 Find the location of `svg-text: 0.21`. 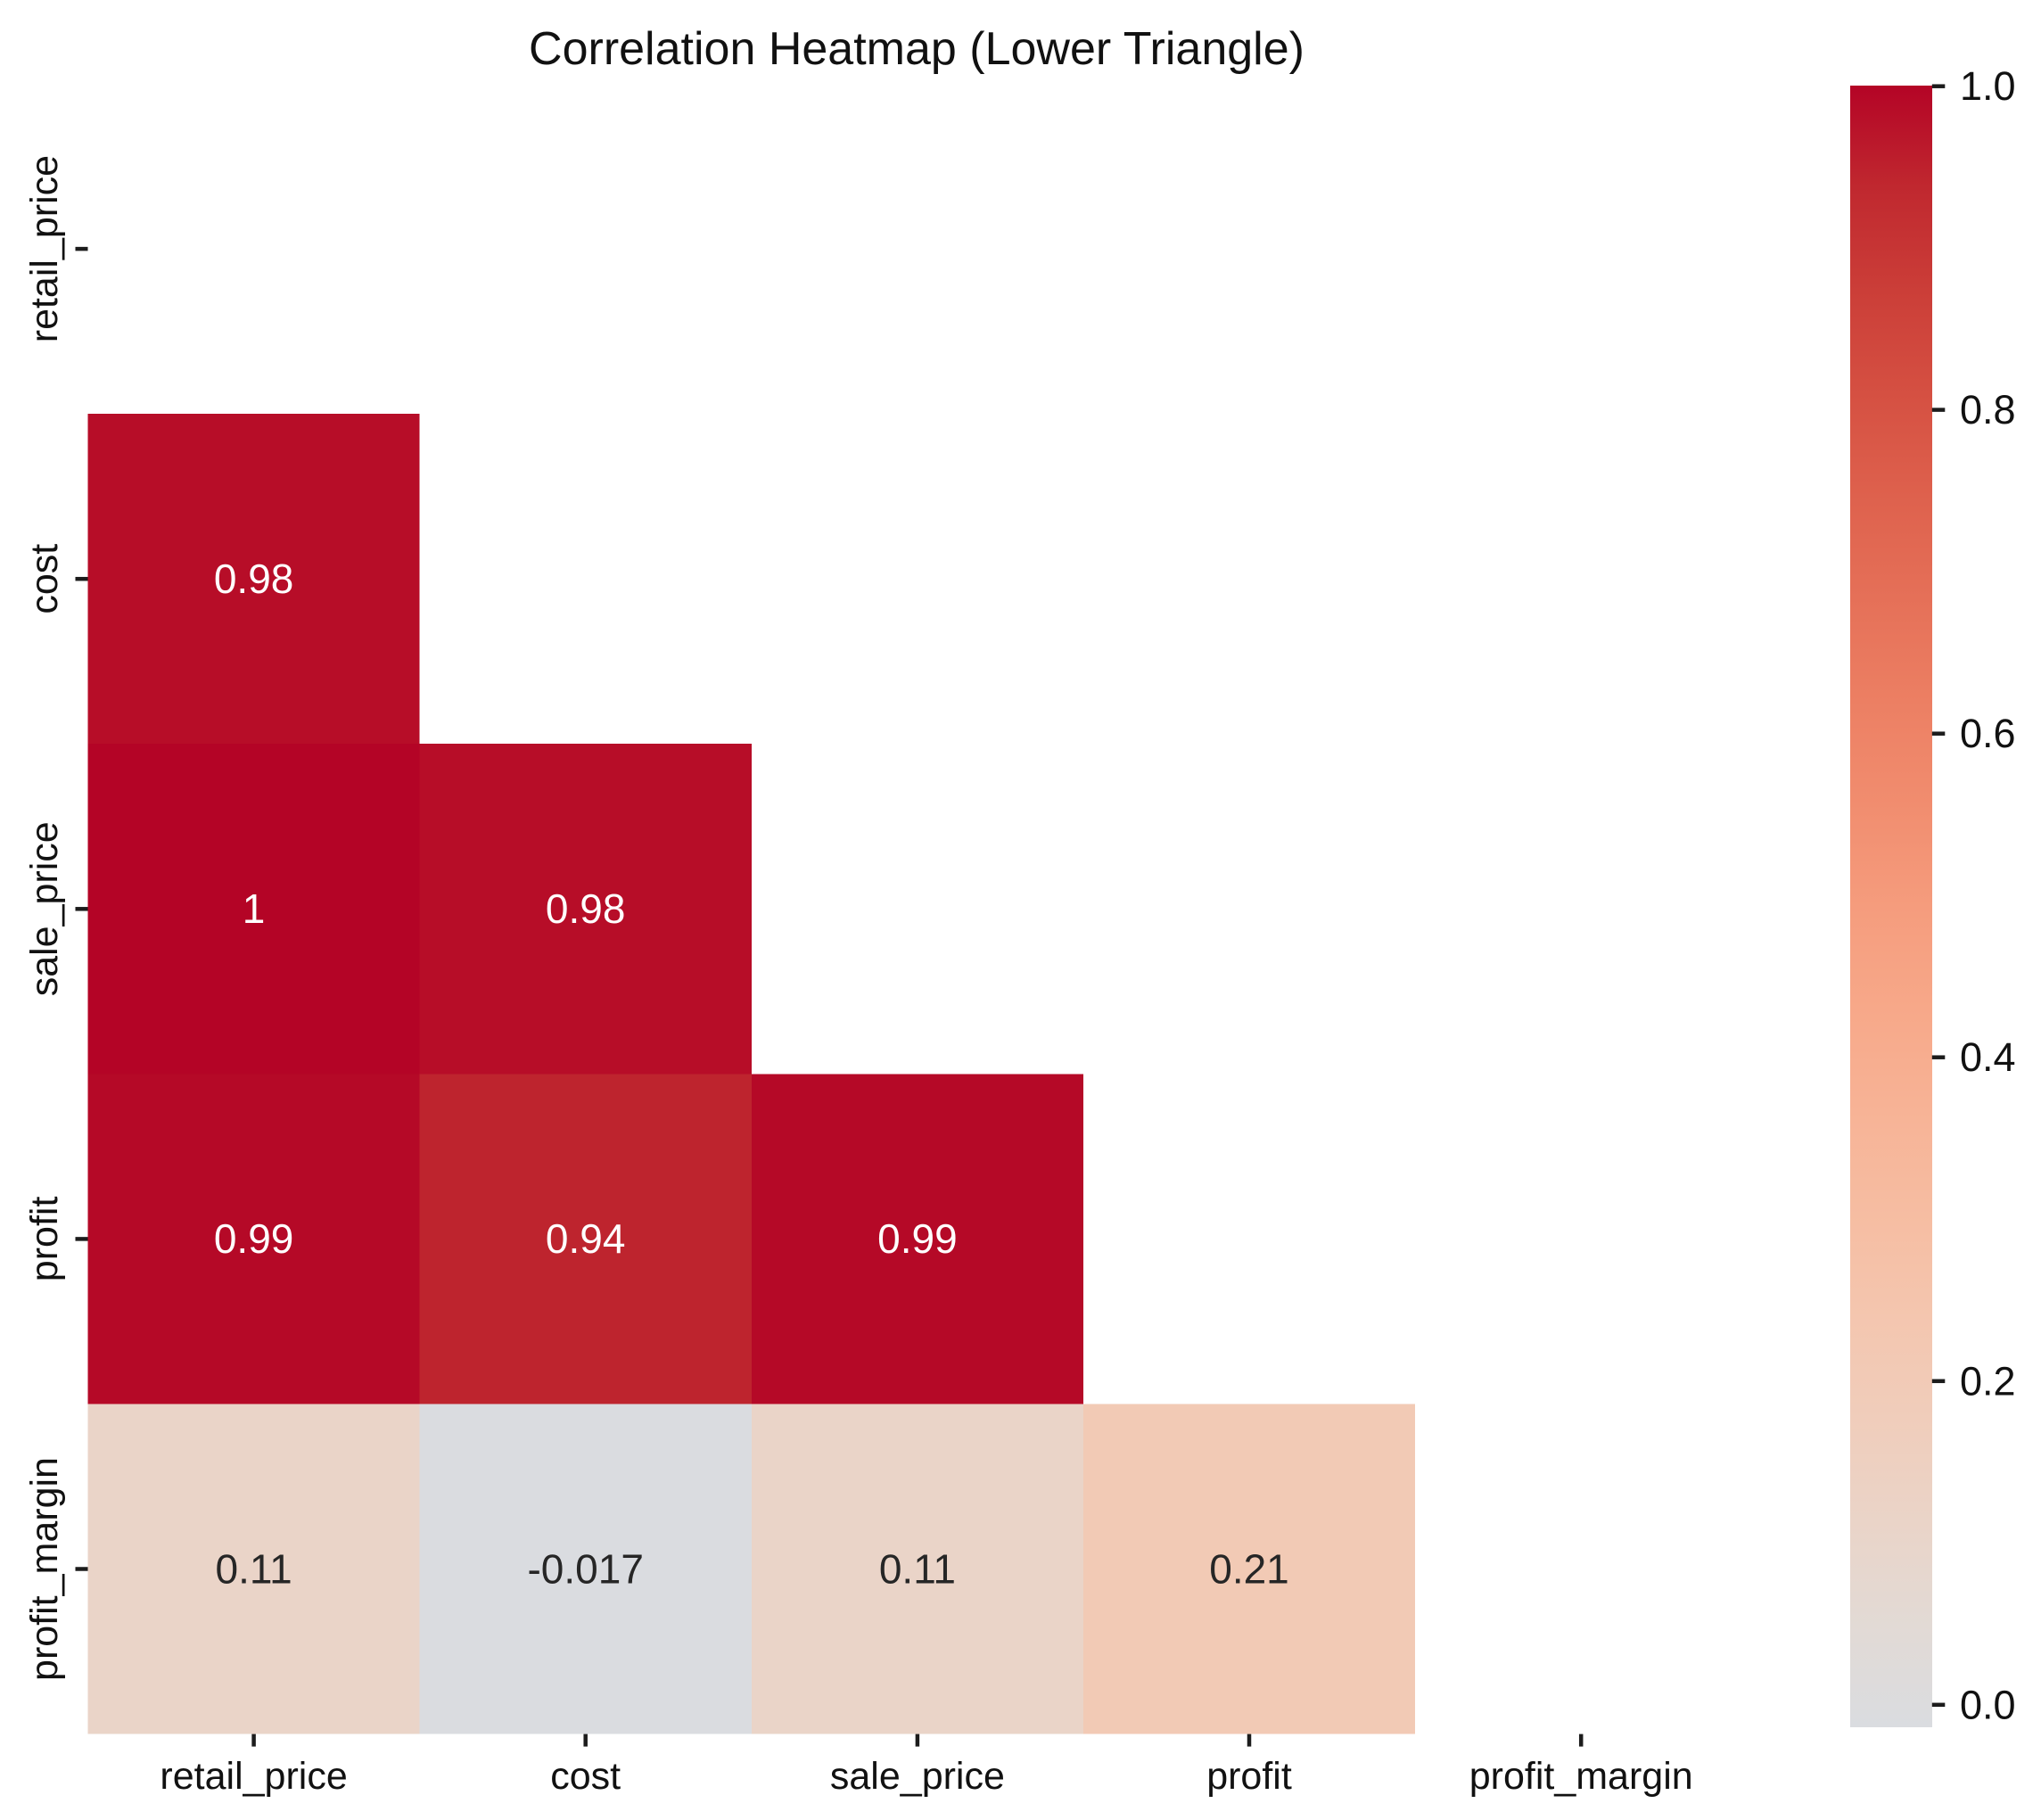

svg-text: 0.21 is located at coordinates (1249, 1569).